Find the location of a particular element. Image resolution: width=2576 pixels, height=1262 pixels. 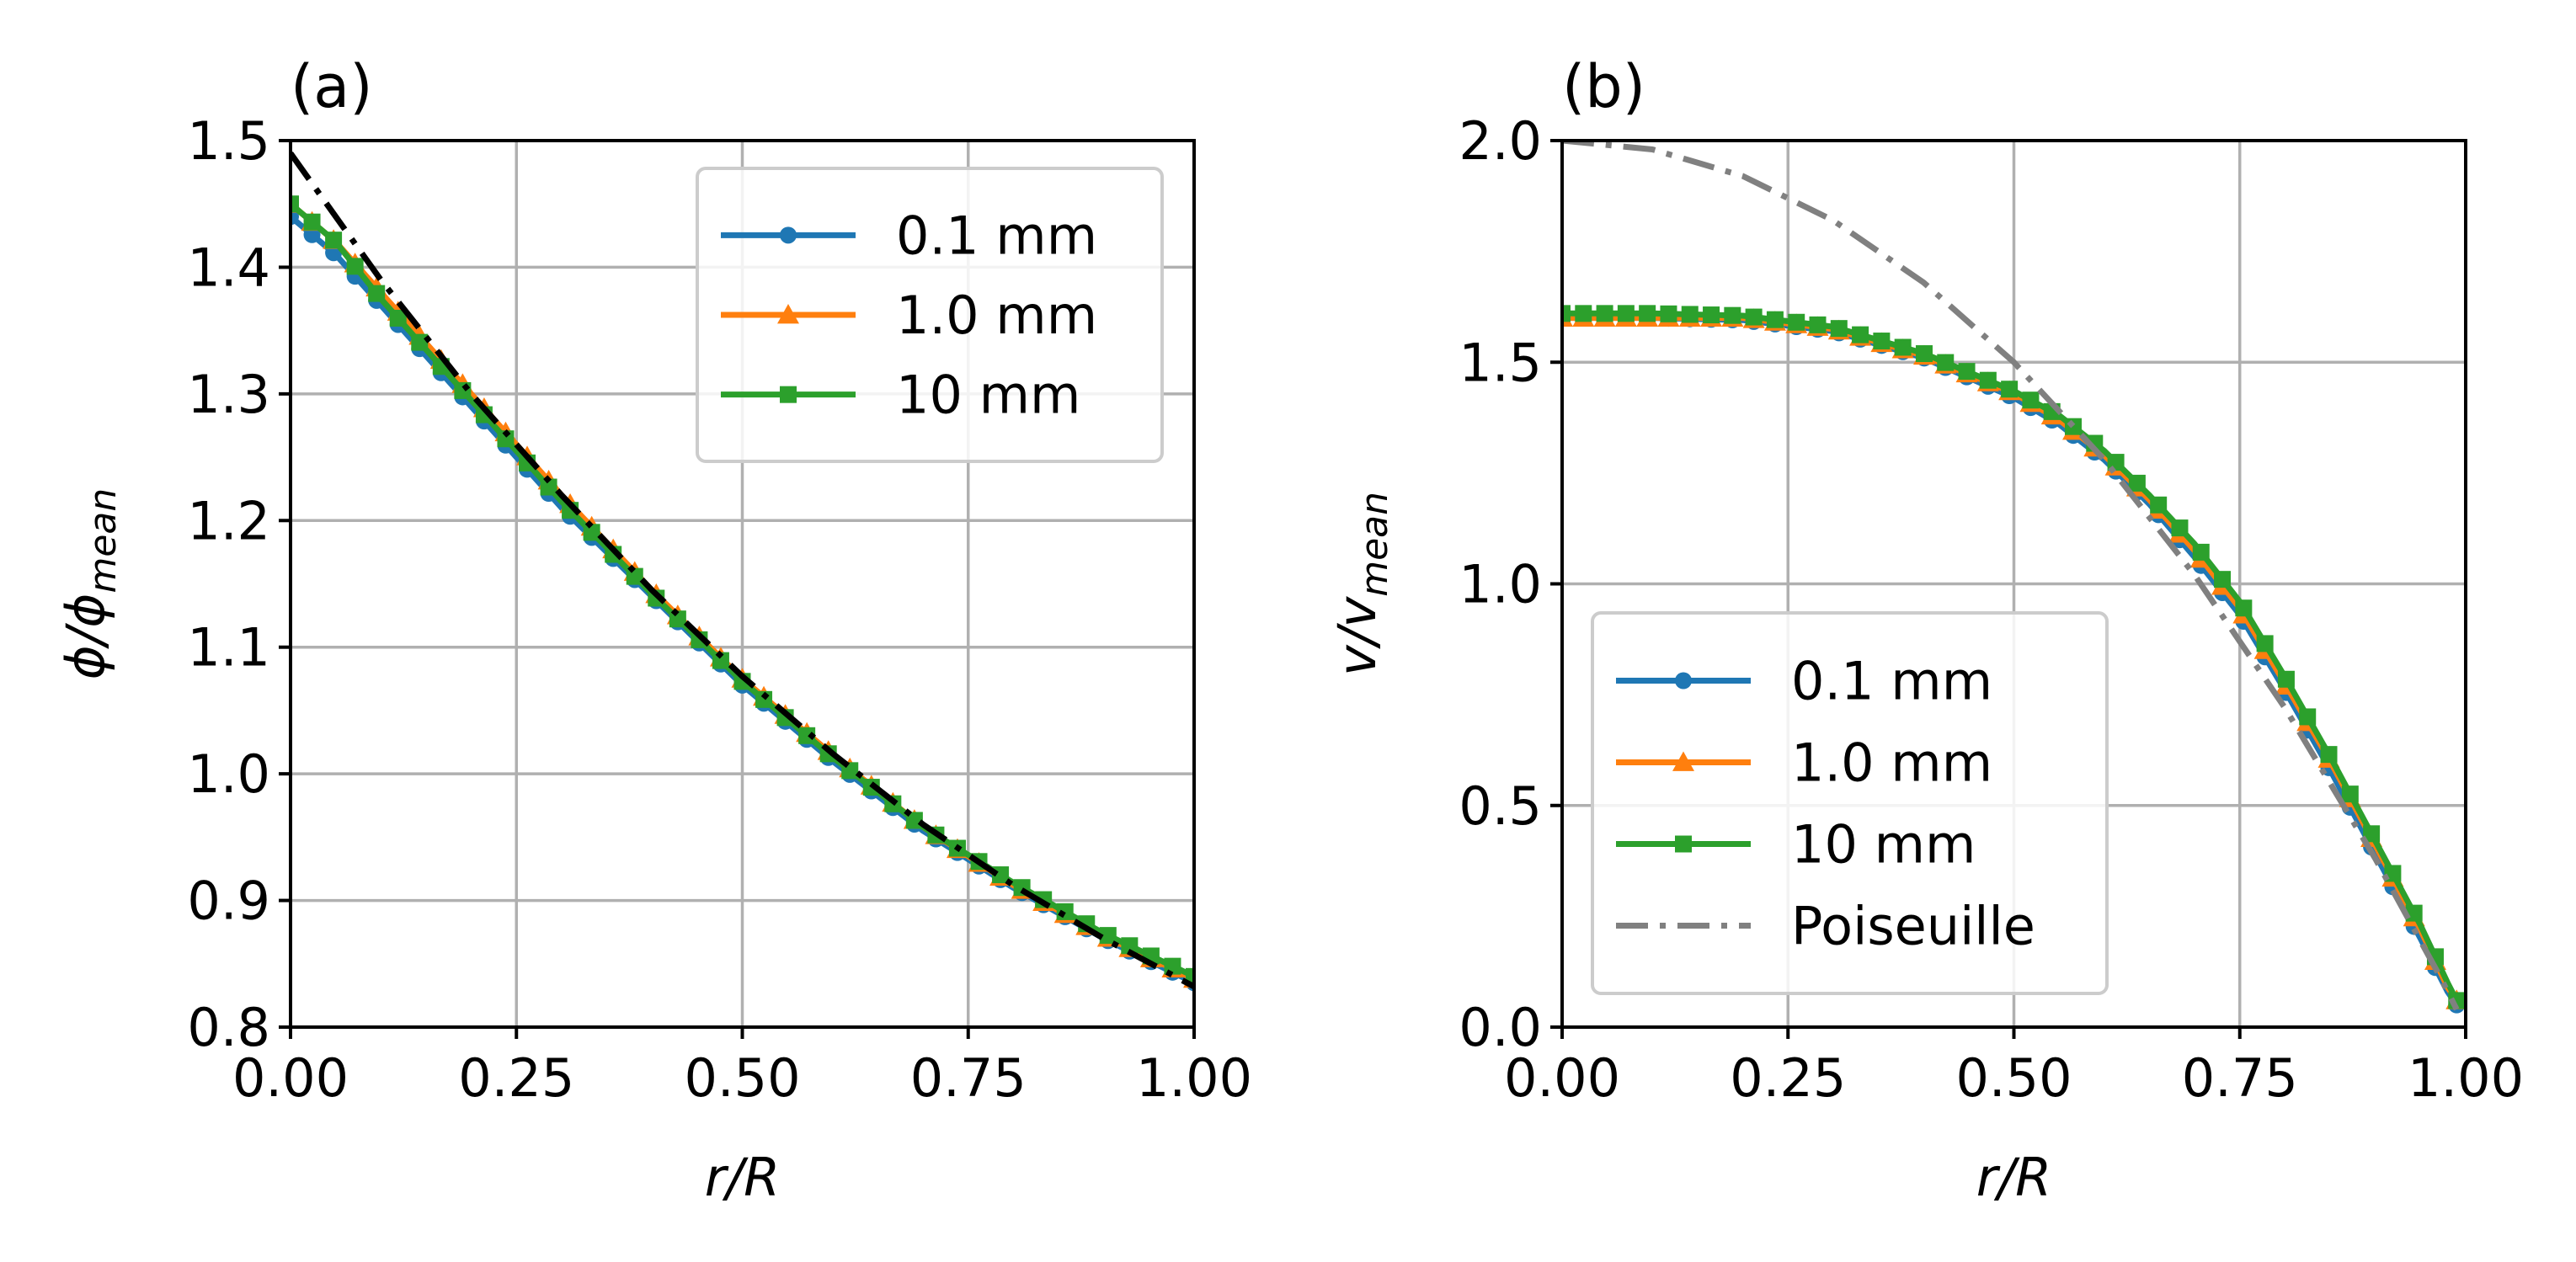

y-tick-label: 0.0 is located at coordinates (1500, 1027).